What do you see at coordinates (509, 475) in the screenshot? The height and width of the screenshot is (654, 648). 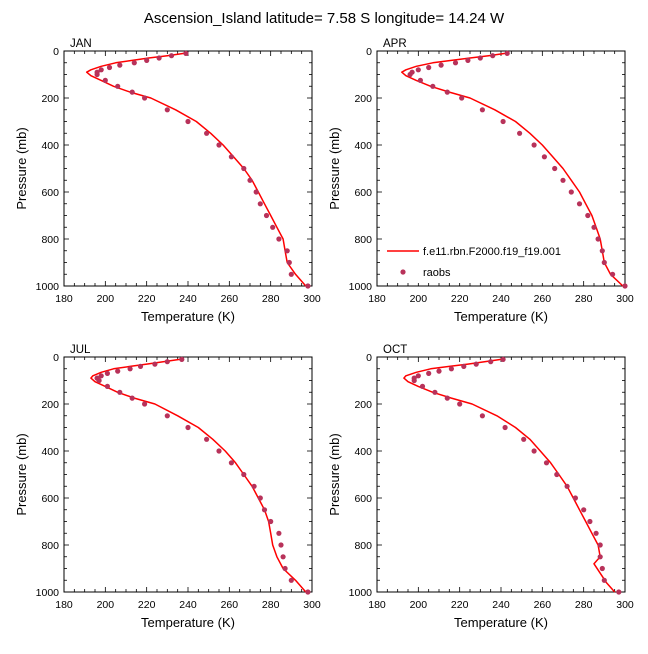 I see `model-profile-line` at bounding box center [509, 475].